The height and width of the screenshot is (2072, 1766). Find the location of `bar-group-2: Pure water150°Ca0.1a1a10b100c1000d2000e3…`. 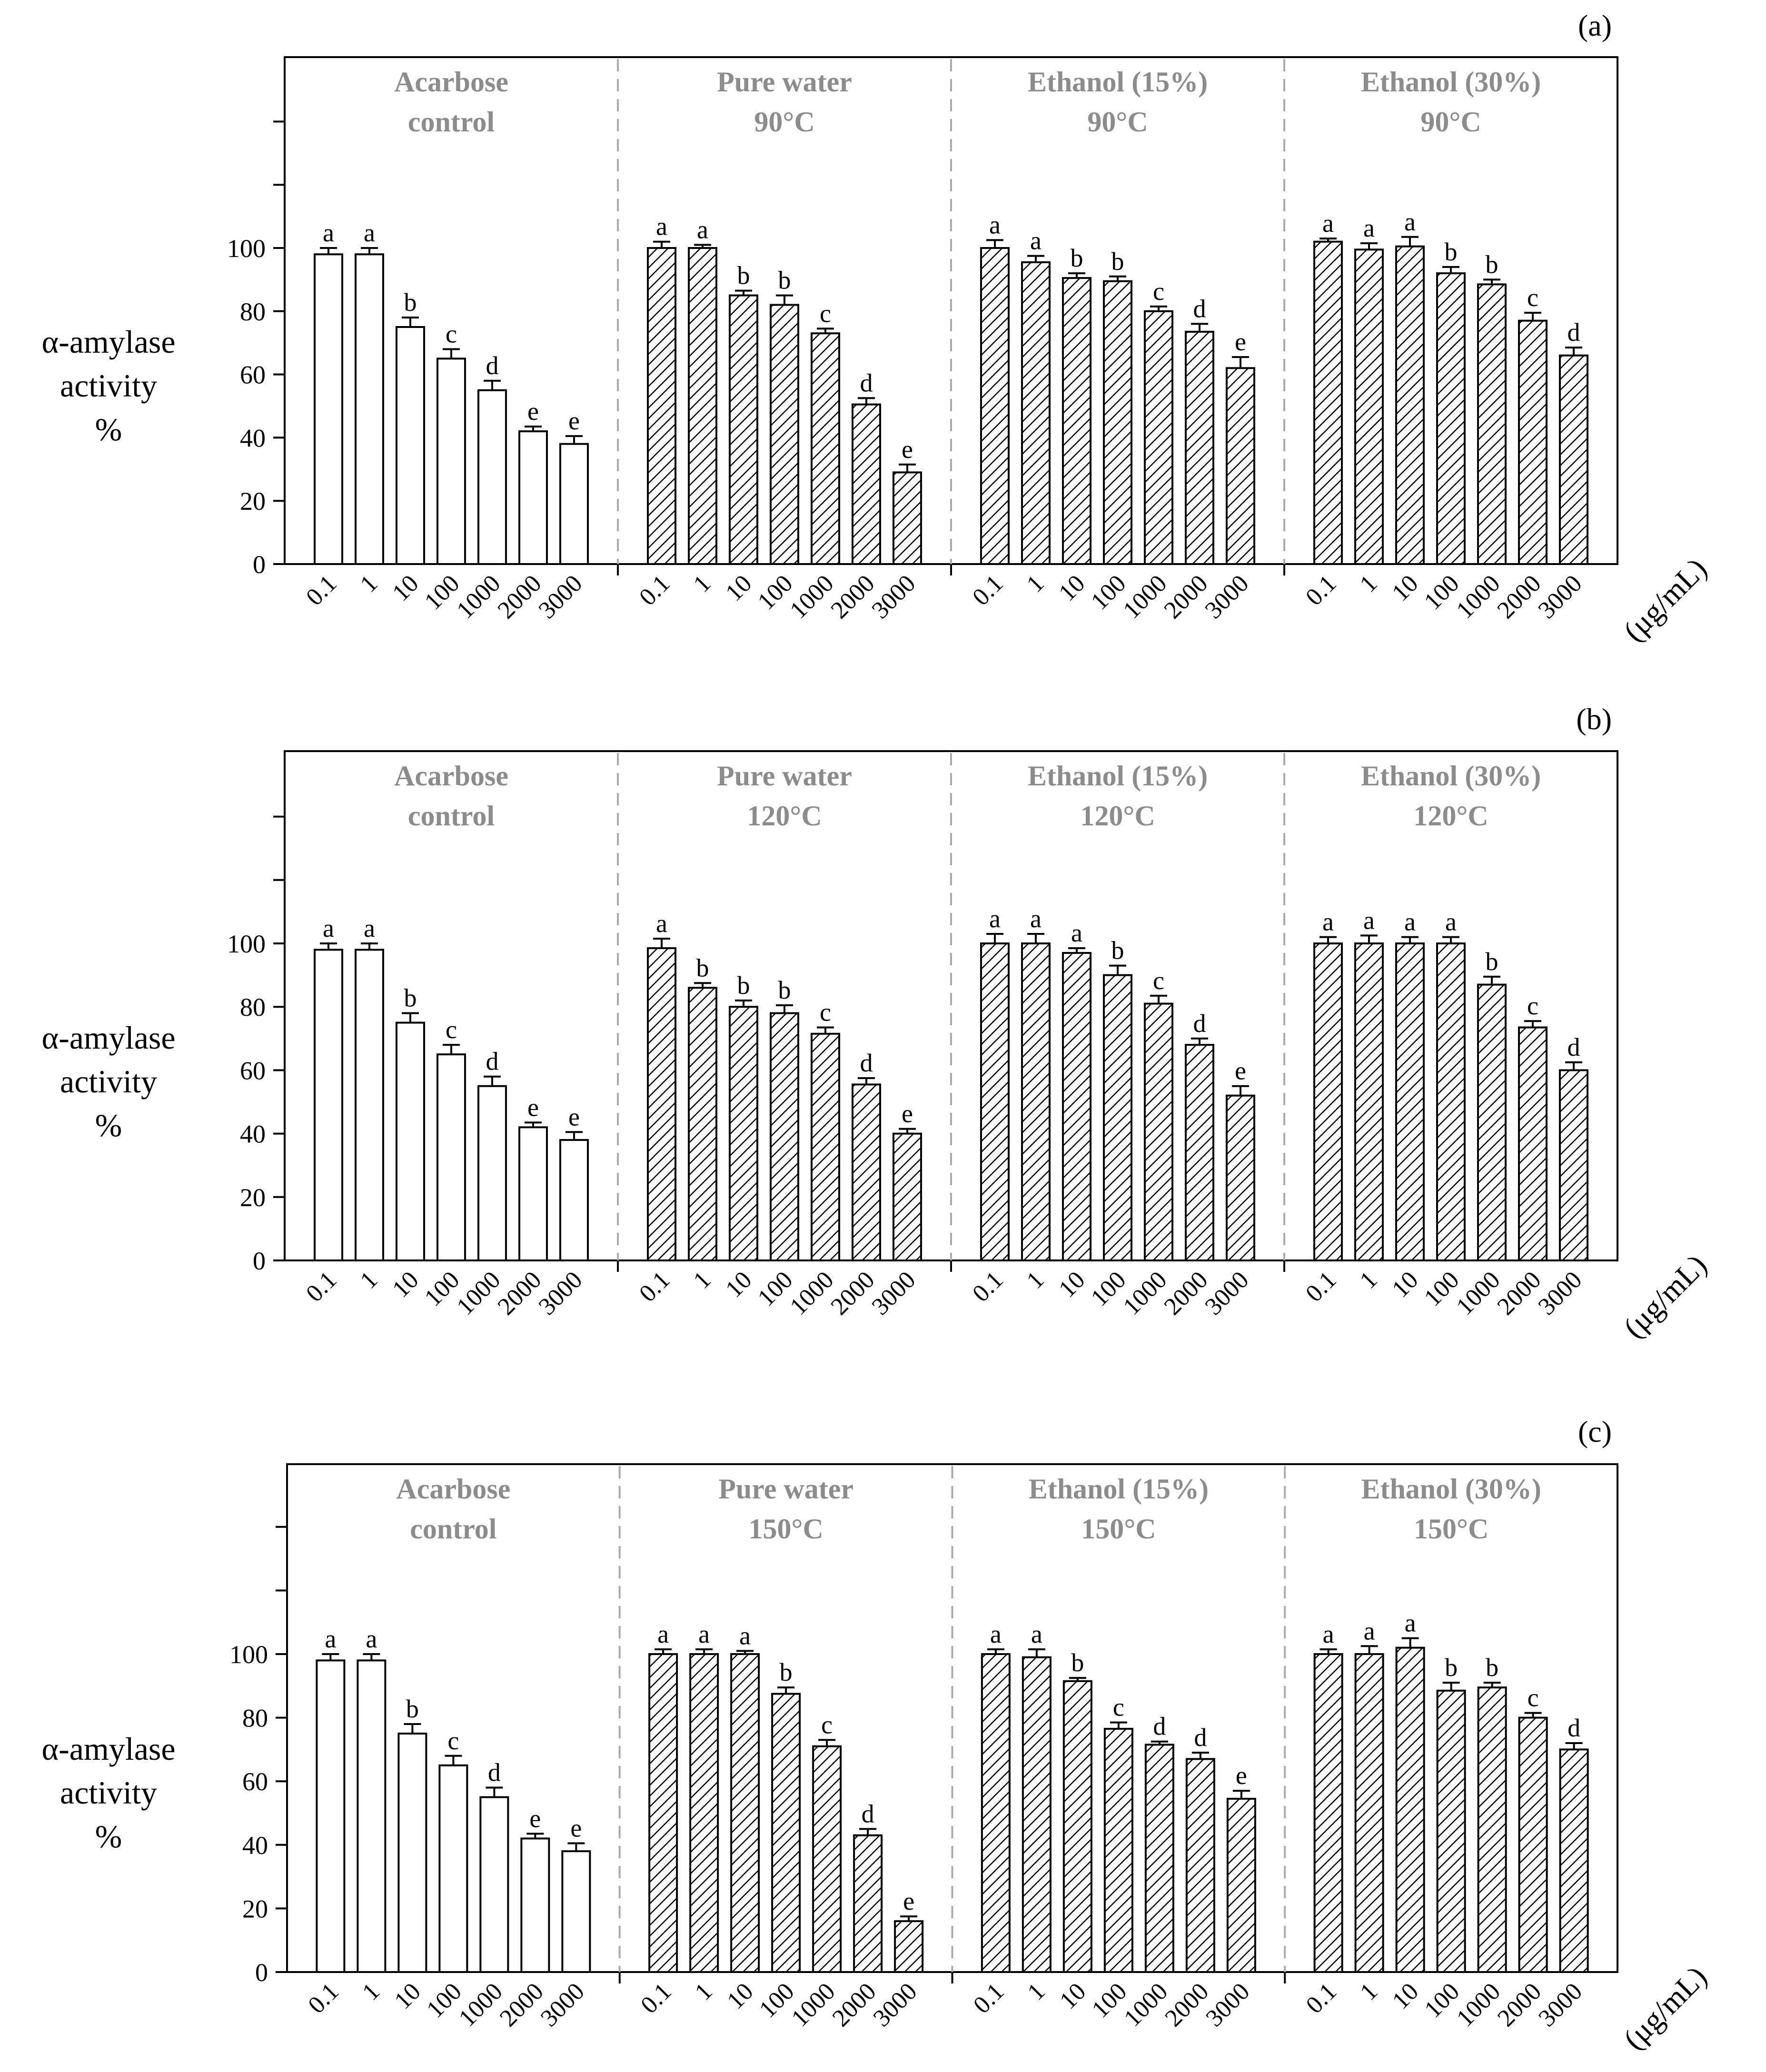

bar-group-2: Pure water150°Ca0.1a1a10b100c1000d2000e3… is located at coordinates (771, 1749).